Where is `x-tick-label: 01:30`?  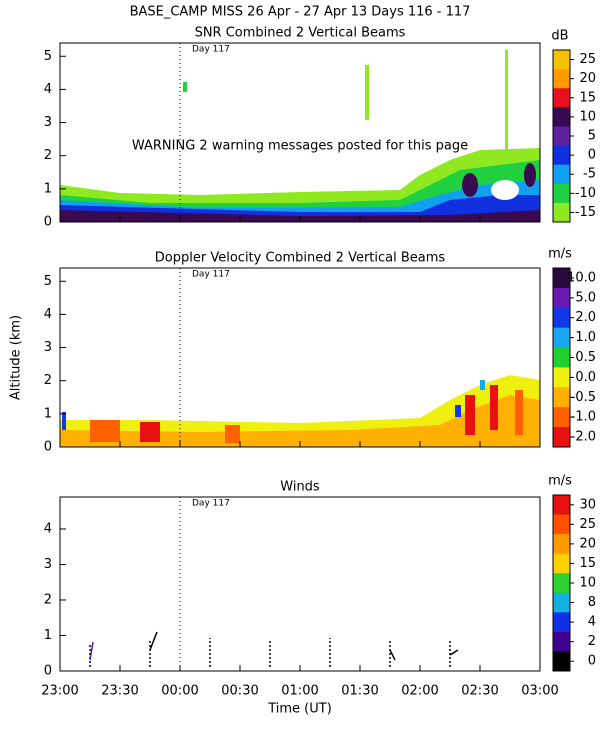 x-tick-label: 01:30 is located at coordinates (359, 691).